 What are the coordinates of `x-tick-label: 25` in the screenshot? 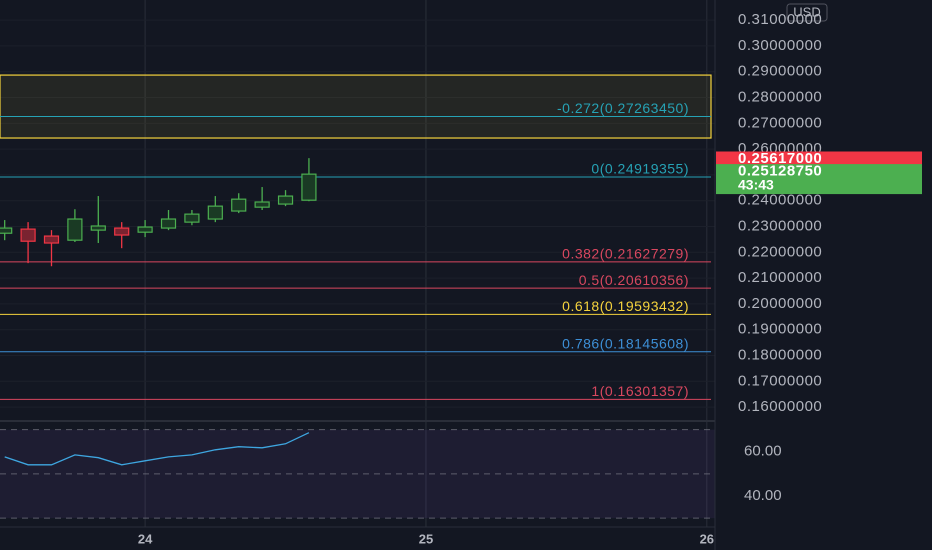 It's located at (426, 538).